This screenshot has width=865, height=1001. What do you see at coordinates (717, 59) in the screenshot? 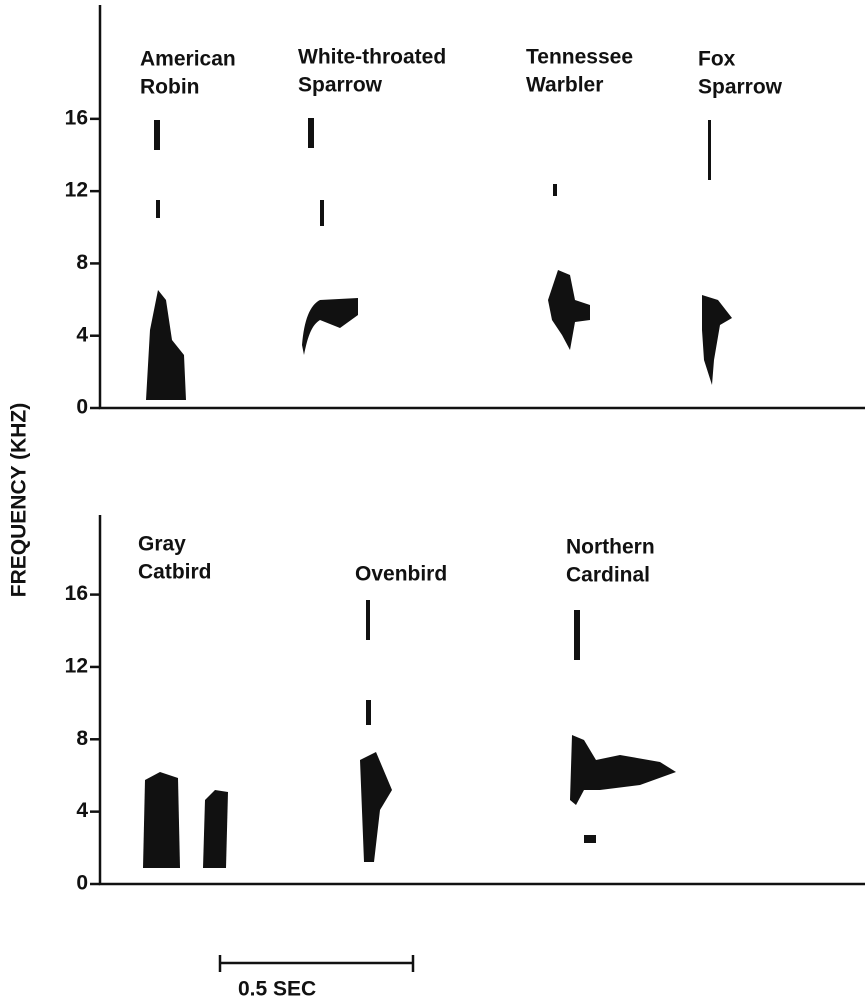
I see `species-label: Fox` at bounding box center [717, 59].